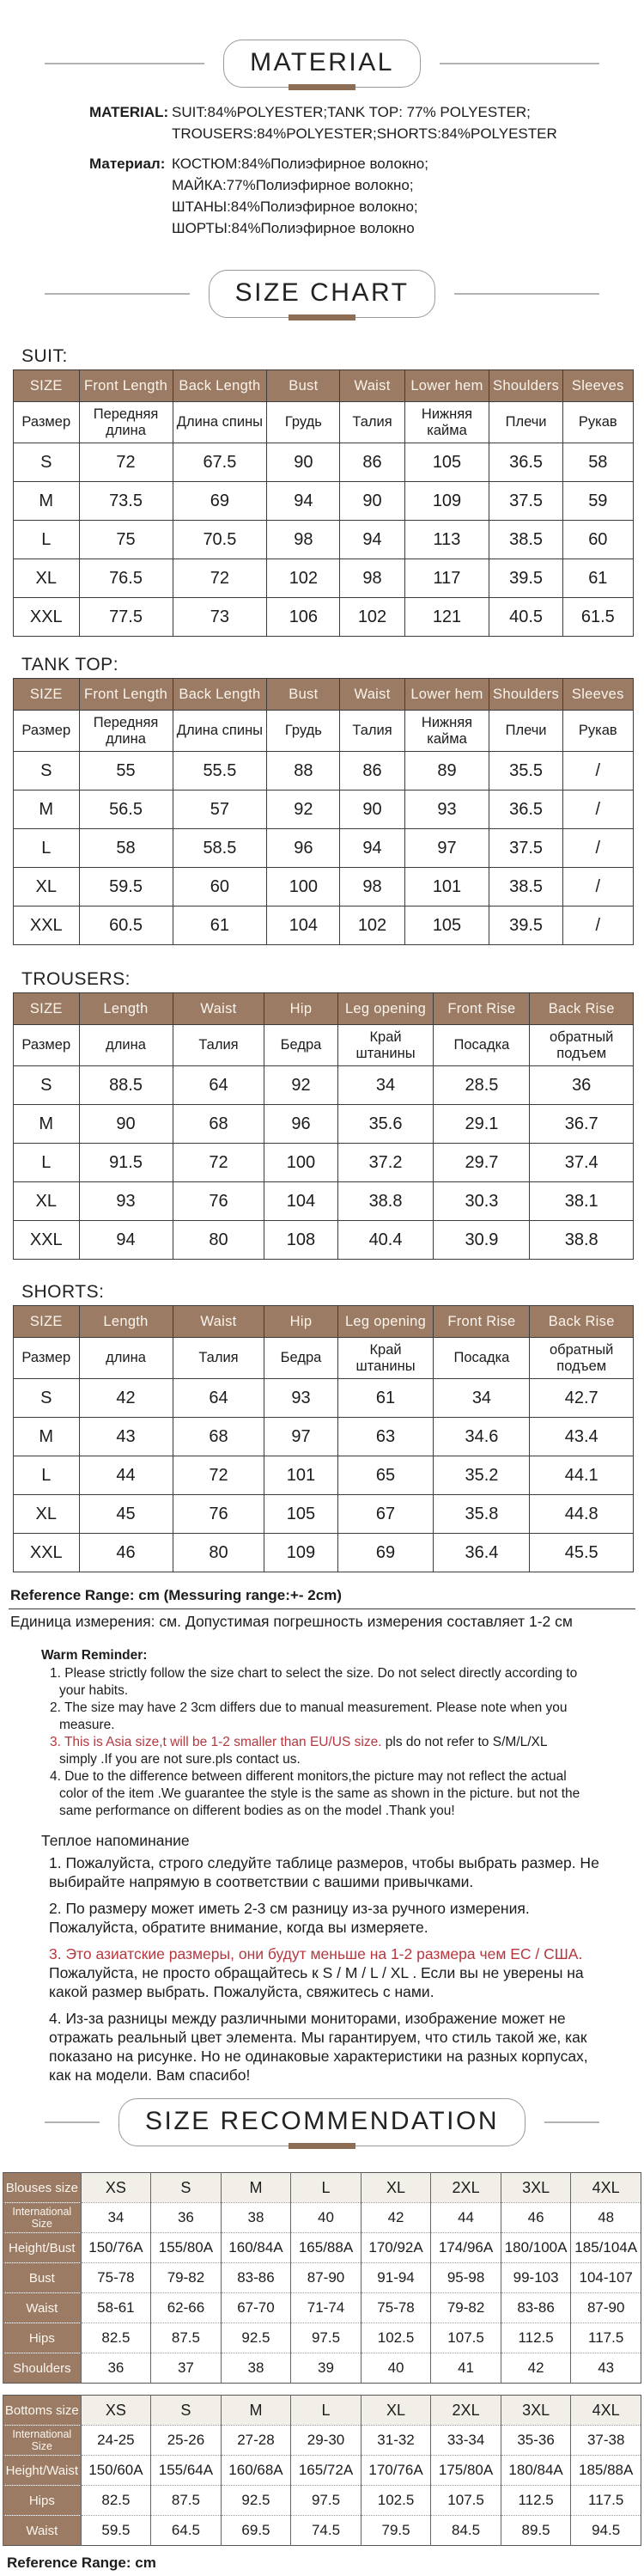  I want to click on table-cell: 75, so click(126, 539).